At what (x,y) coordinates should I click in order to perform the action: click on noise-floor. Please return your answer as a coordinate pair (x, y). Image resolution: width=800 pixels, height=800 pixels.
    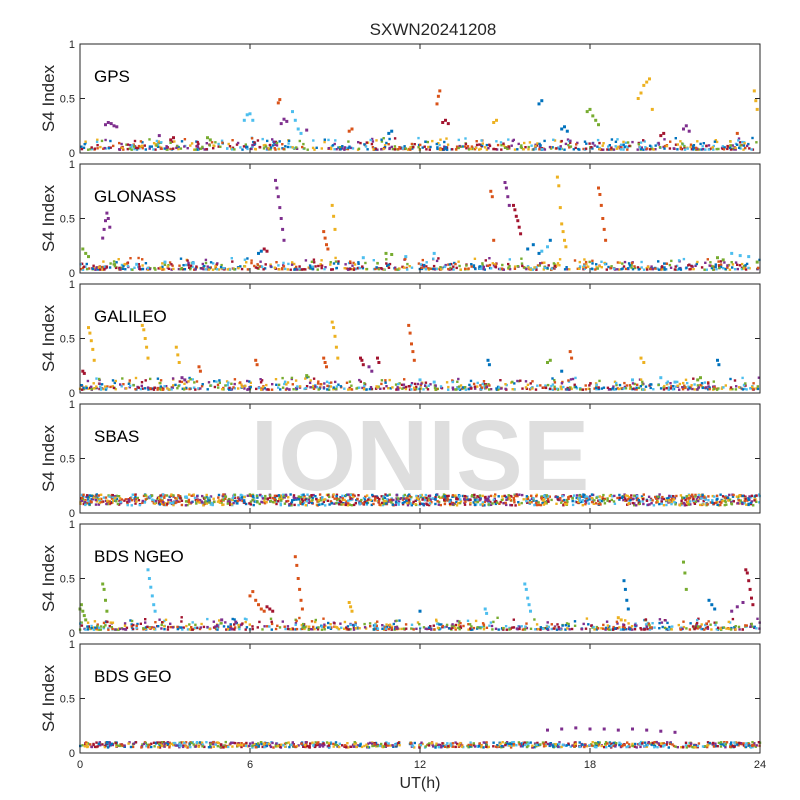
    Looking at the image, I should click on (420, 500).